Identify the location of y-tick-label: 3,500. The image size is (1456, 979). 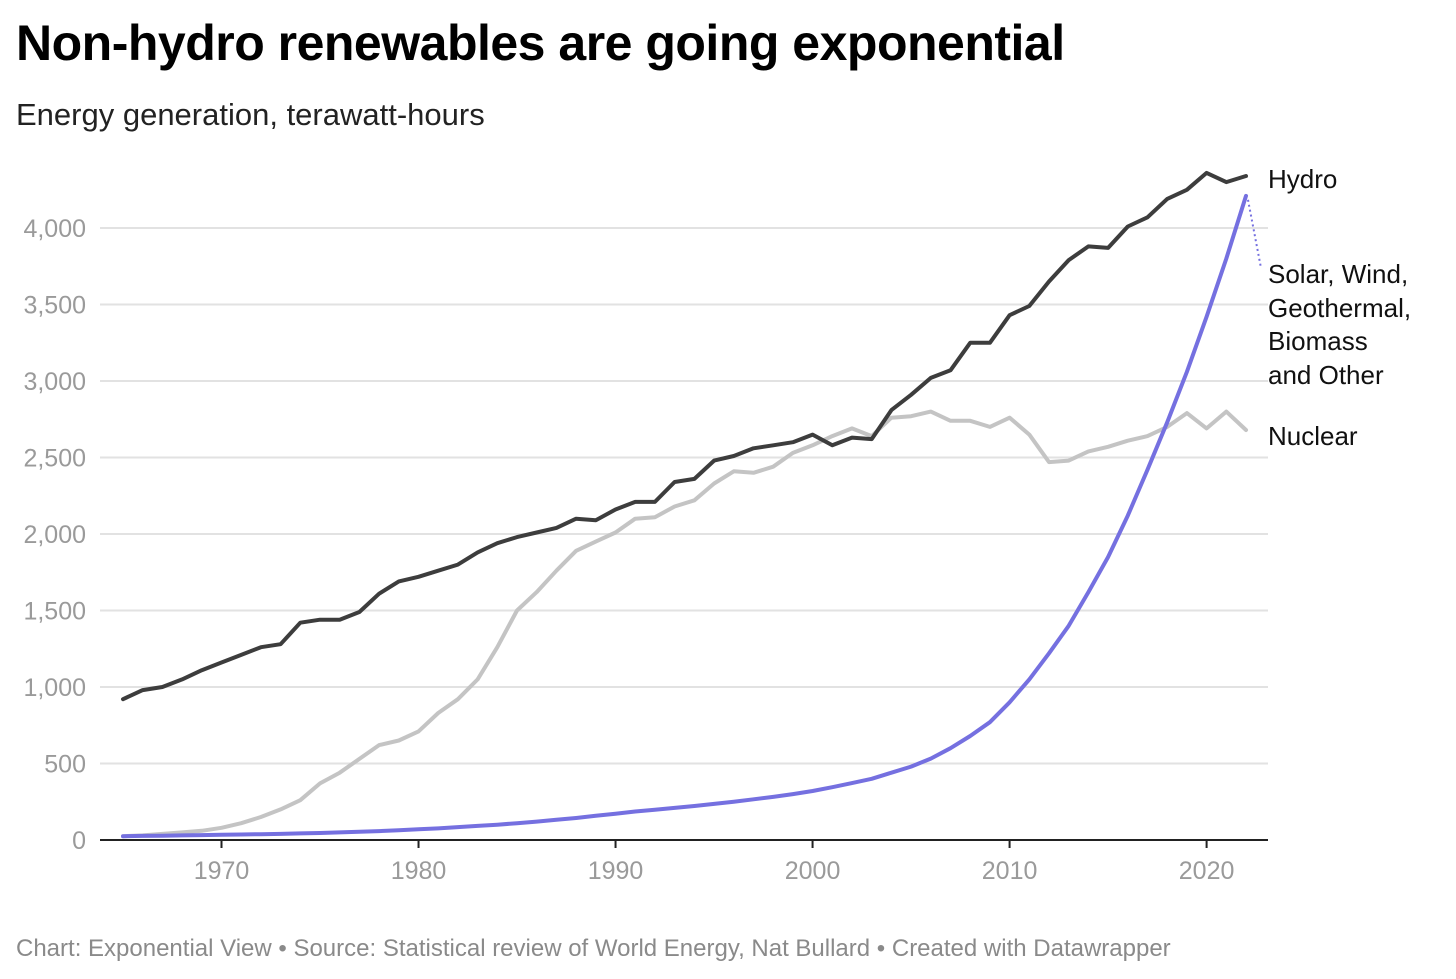
(54, 306).